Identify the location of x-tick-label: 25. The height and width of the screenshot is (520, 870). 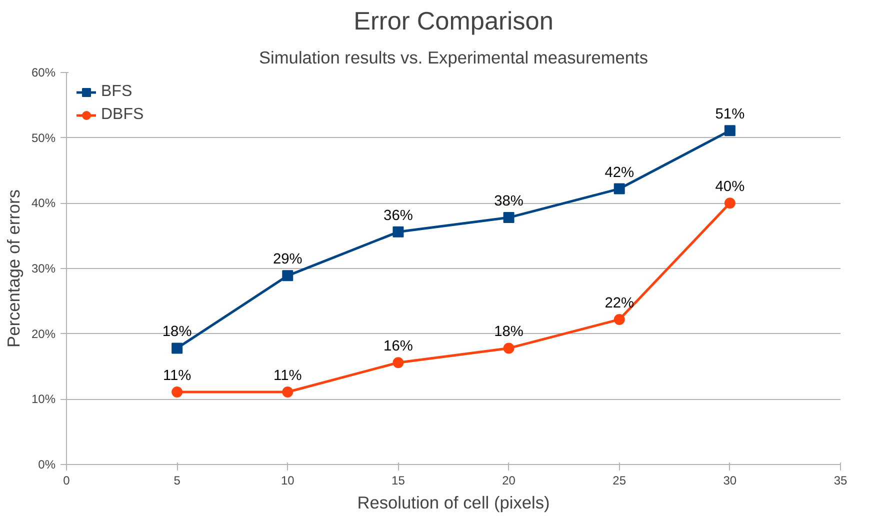
(619, 481).